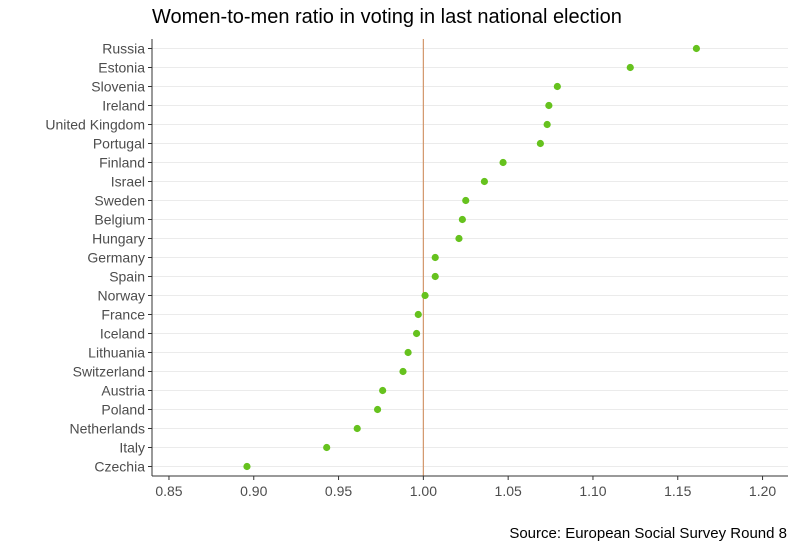 Image resolution: width=797 pixels, height=553 pixels. I want to click on y-tick-label: Austria, so click(123, 391).